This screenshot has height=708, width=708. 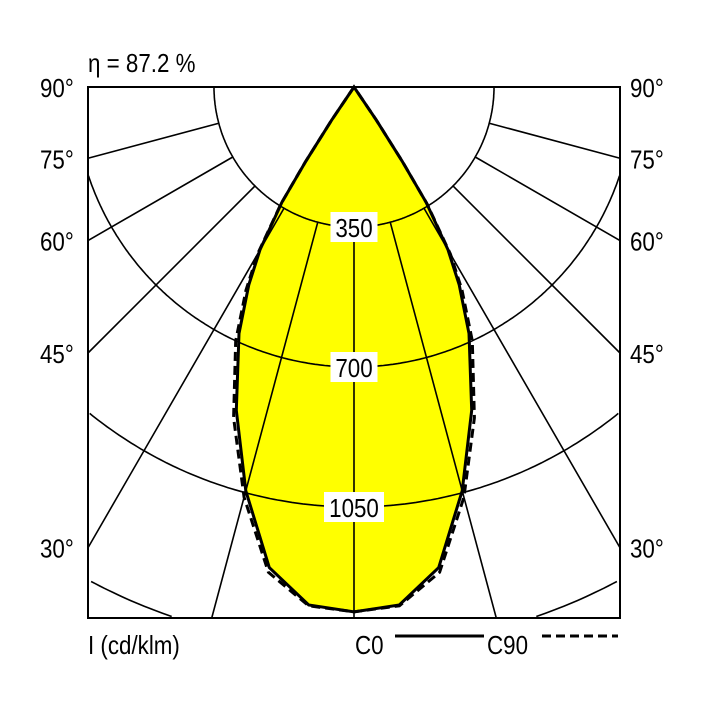 I want to click on angle-label-left-75: 75°, so click(x=57, y=160).